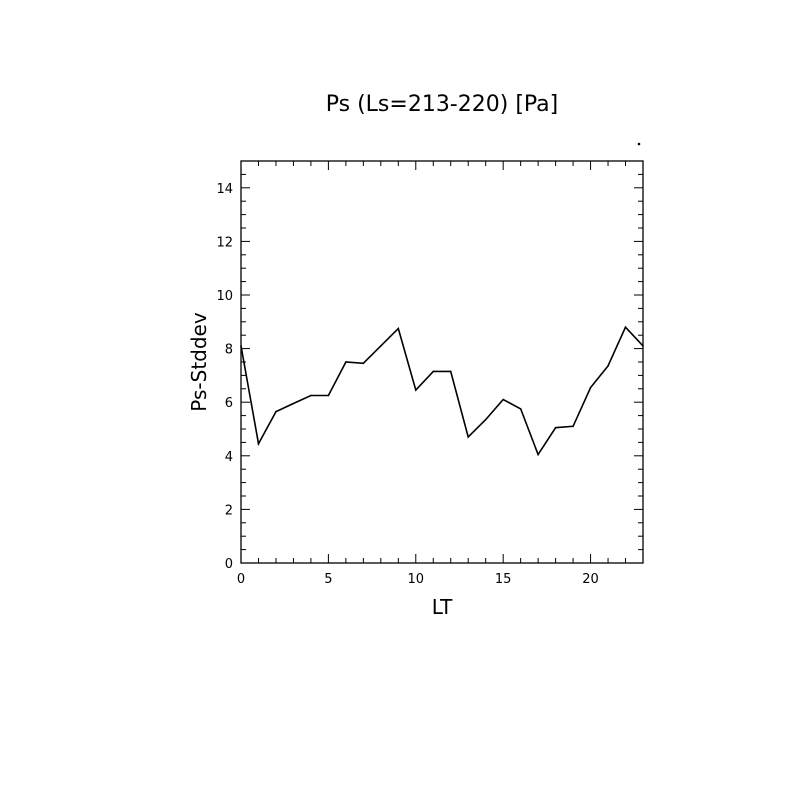 This screenshot has height=804, width=804. Describe the element at coordinates (416, 579) in the screenshot. I see `x-tick-label: 10` at that location.